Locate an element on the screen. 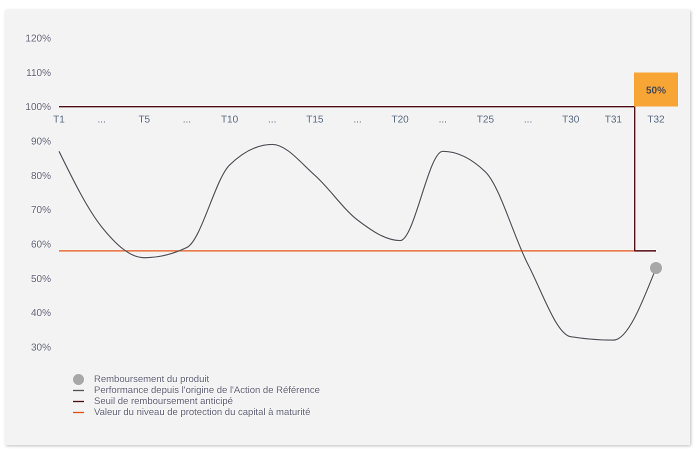 Image resolution: width=696 pixels, height=453 pixels. x-tick-label: T20 is located at coordinates (401, 120).